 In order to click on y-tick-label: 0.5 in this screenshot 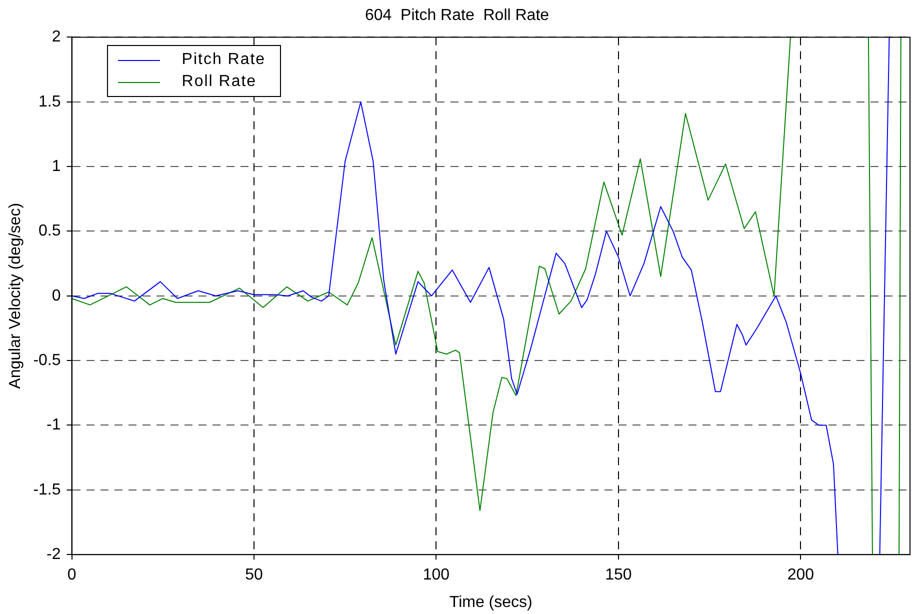, I will do `click(49, 231)`.